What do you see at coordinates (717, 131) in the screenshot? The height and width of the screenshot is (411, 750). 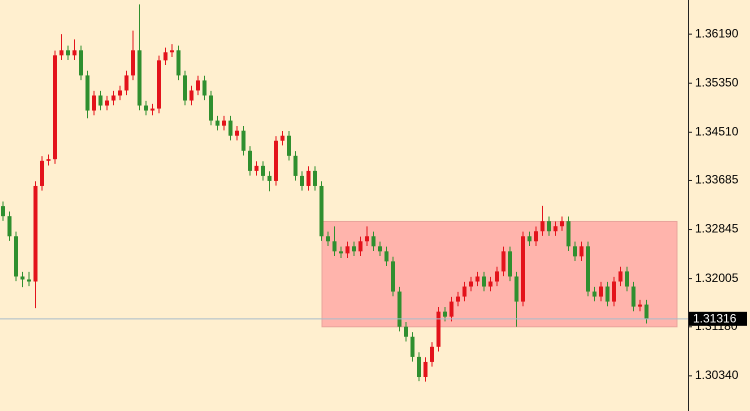 I see `y-tick-label: 1.34510` at bounding box center [717, 131].